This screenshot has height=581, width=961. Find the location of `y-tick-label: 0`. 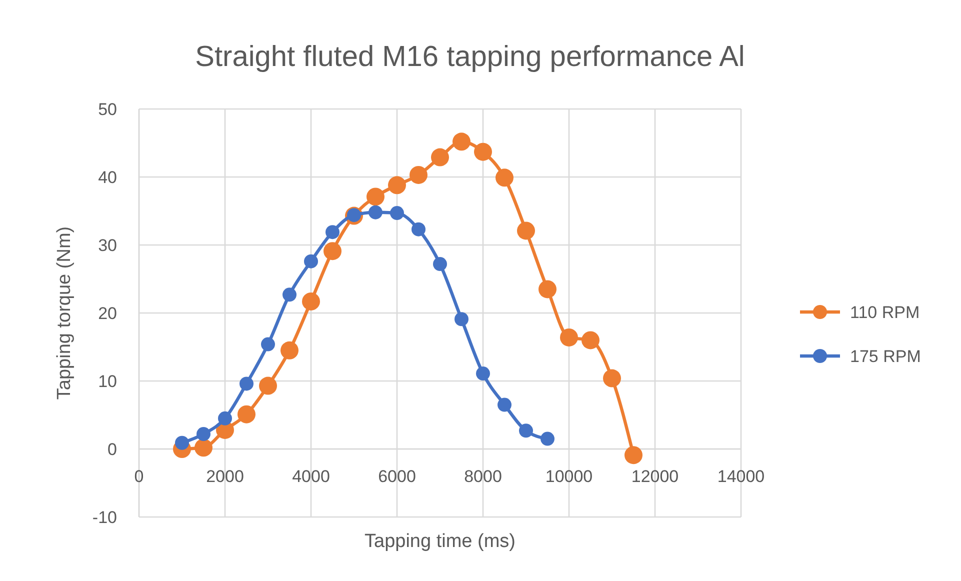

y-tick-label: 0 is located at coordinates (112, 449).